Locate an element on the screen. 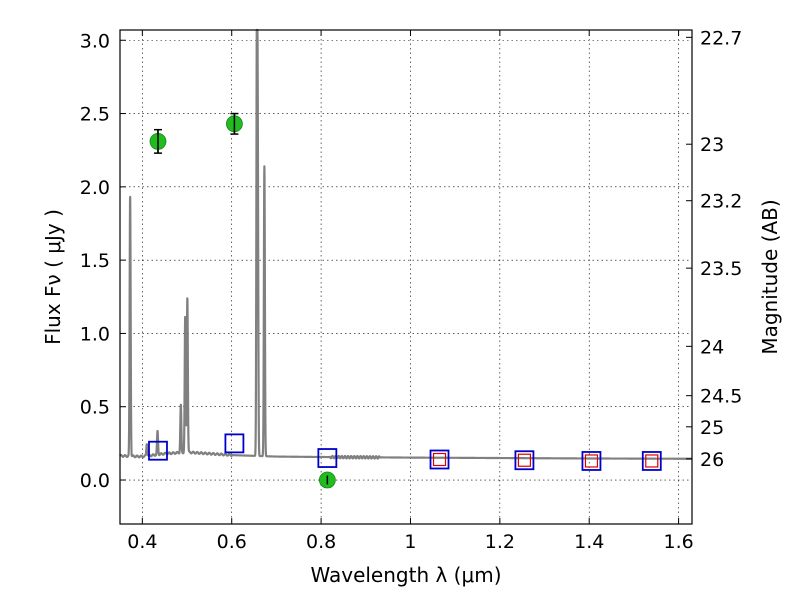  y-axis-label: Flux Fν ( μJy ) is located at coordinates (53, 277).